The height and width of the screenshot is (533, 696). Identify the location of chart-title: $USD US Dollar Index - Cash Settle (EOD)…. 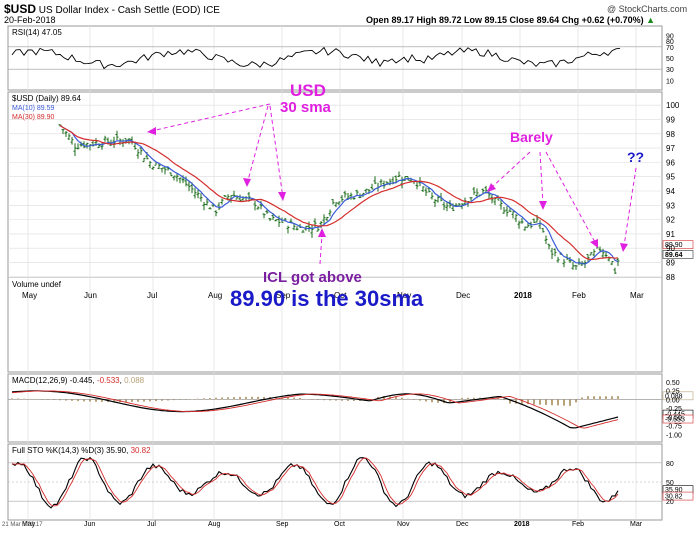
(112, 9).